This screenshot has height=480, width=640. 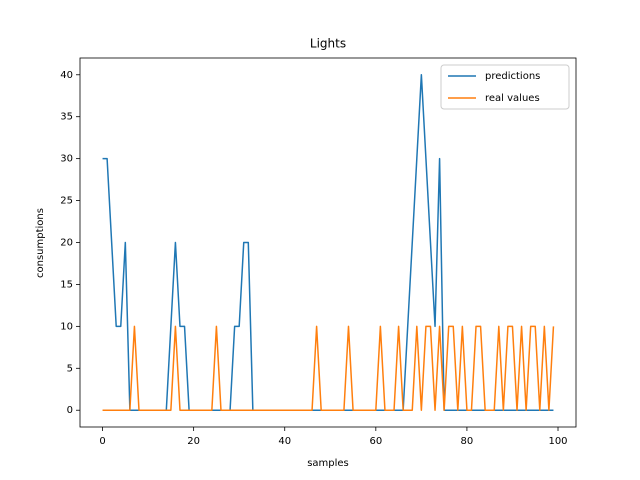 What do you see at coordinates (375, 441) in the screenshot?
I see `x-tick-label: 60` at bounding box center [375, 441].